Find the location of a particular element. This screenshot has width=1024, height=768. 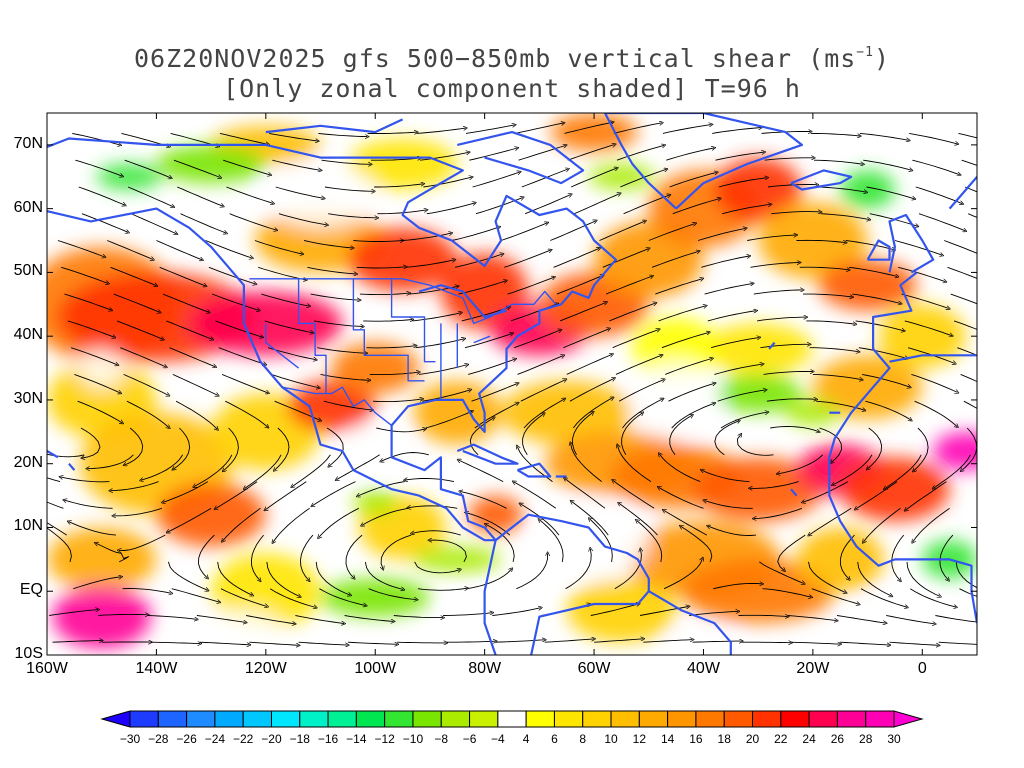

lon-label: 140W is located at coordinates (156, 668).